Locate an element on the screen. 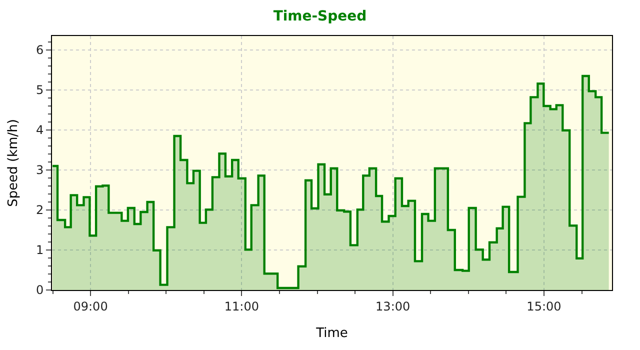 This screenshot has width=640, height=350. y-axis-title: Speed (km/h) is located at coordinates (13, 163).